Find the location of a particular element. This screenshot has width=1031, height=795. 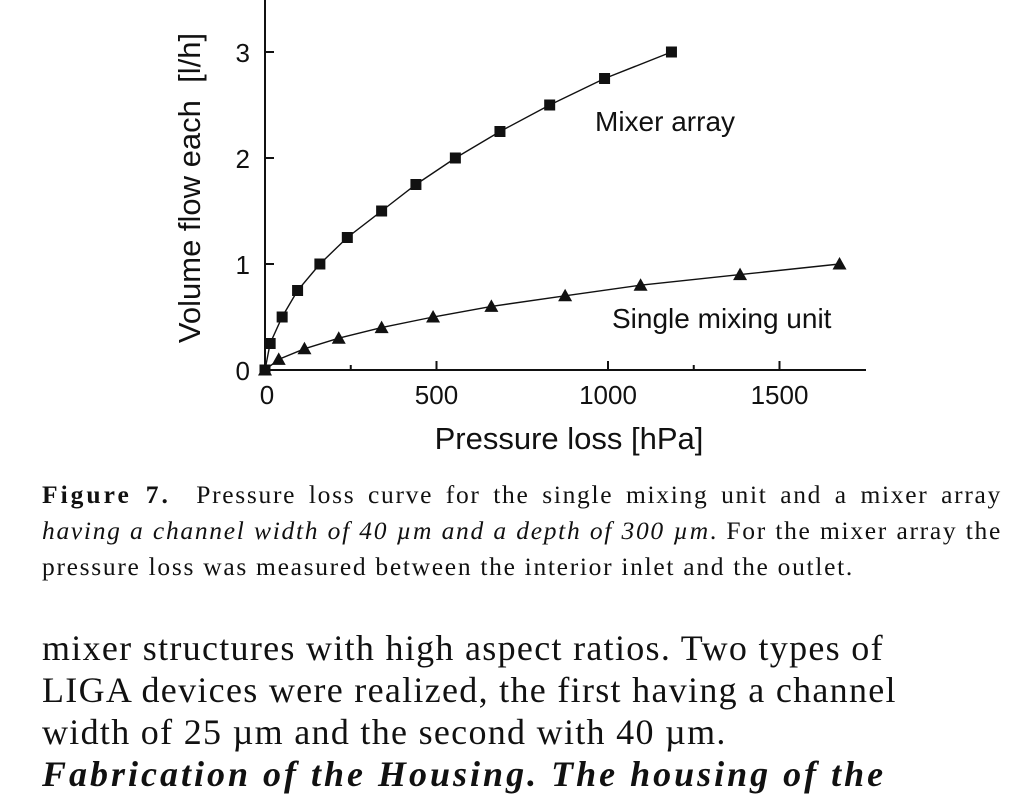

series-label-mixer-array: Mixer array is located at coordinates (665, 121).